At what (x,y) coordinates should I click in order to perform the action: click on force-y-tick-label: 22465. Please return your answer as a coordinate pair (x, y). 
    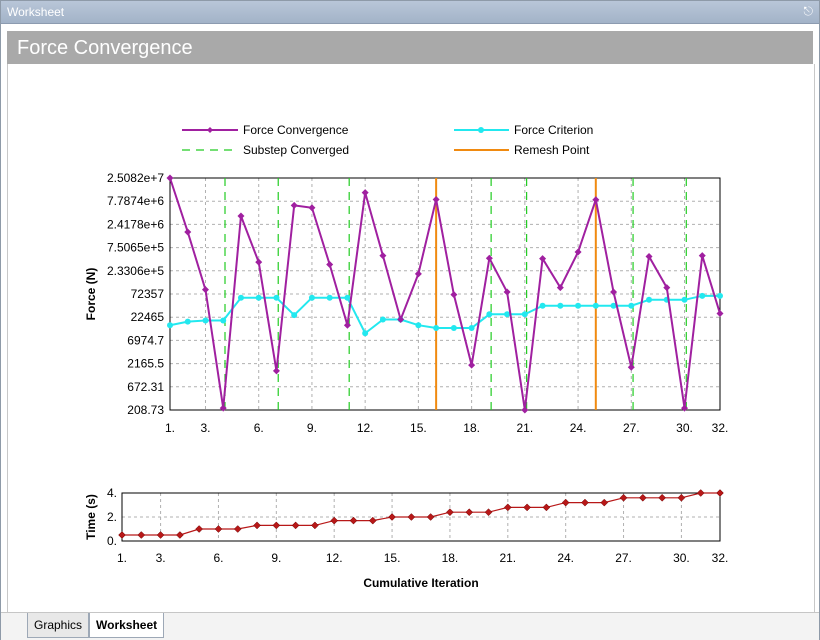
    Looking at the image, I should click on (148, 317).